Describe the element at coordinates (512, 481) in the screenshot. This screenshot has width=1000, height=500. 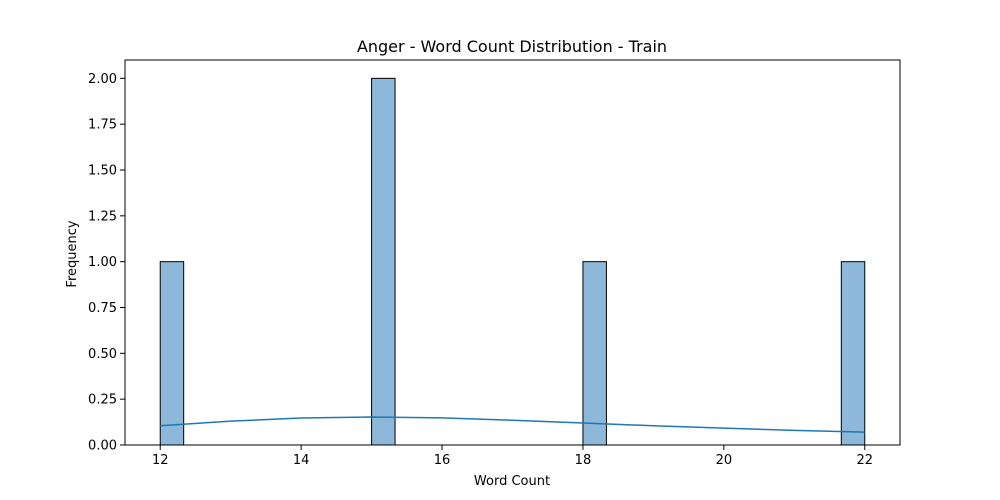
I see `x-axis-label: Word Count` at that location.